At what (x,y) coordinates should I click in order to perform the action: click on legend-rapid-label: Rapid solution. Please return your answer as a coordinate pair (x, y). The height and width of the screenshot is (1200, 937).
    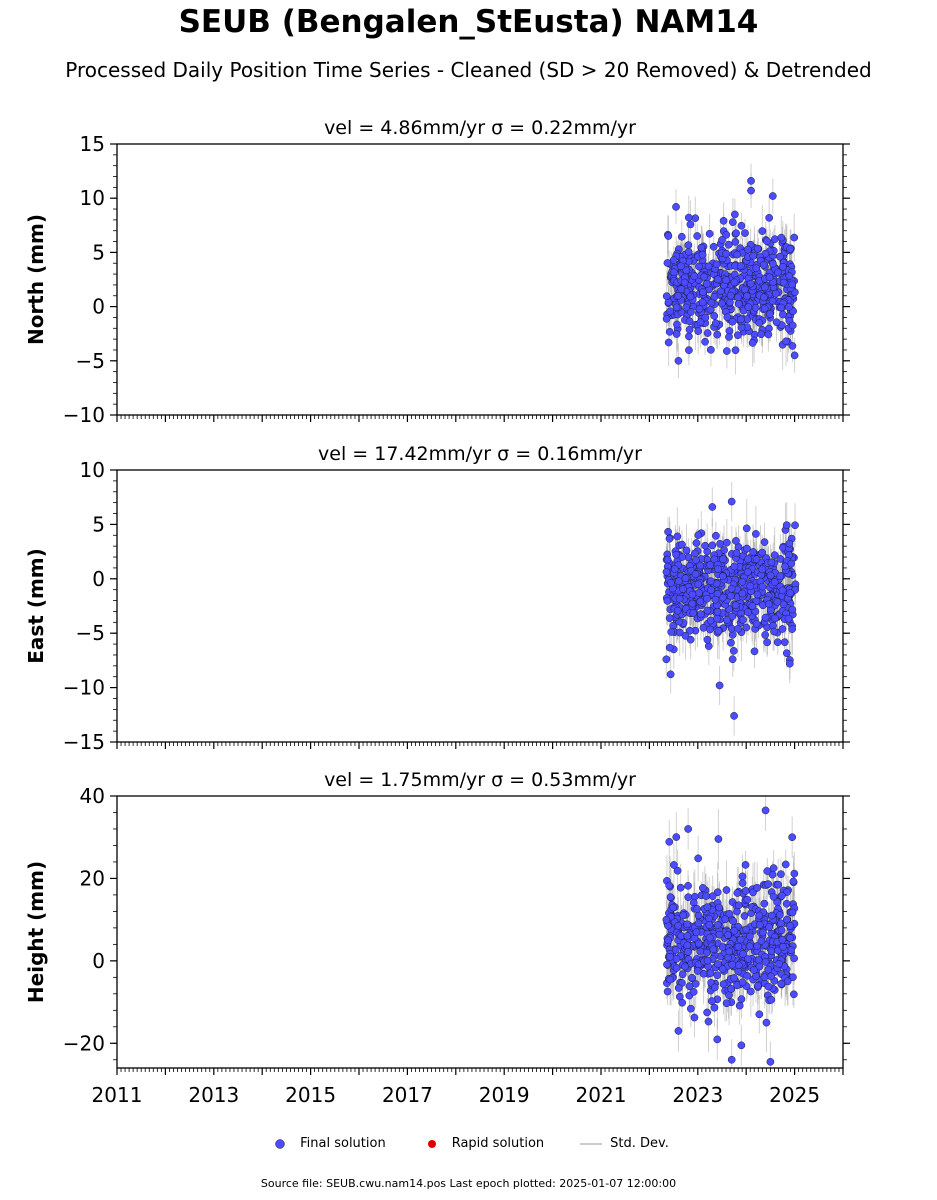
    Looking at the image, I should click on (498, 1143).